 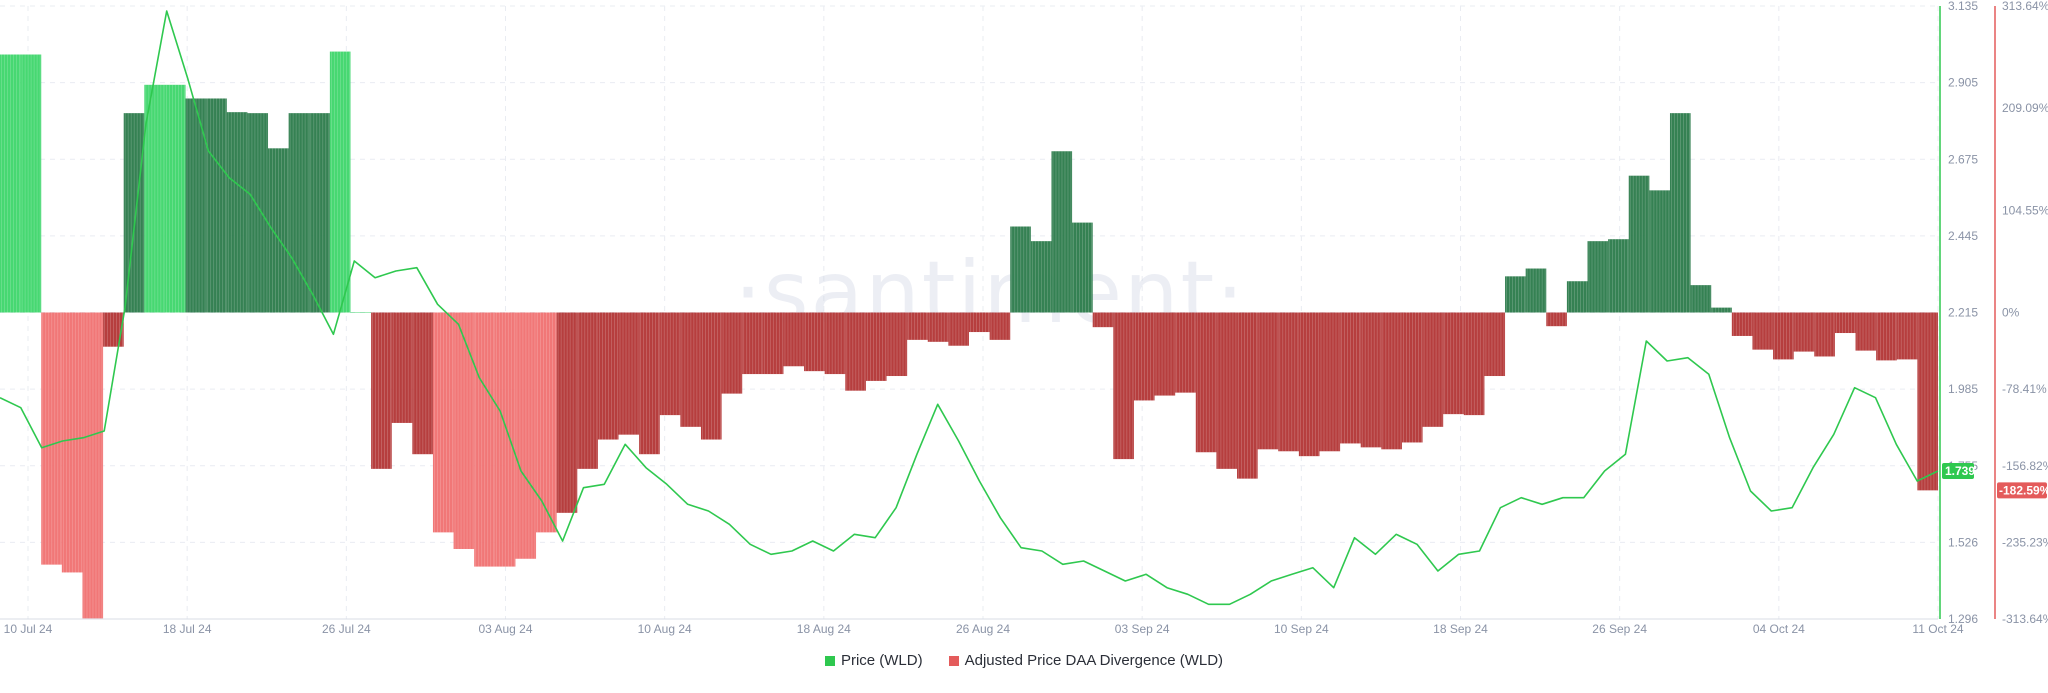 I want to click on divergence-tick-label: -313.64%, so click(x=2025, y=619).